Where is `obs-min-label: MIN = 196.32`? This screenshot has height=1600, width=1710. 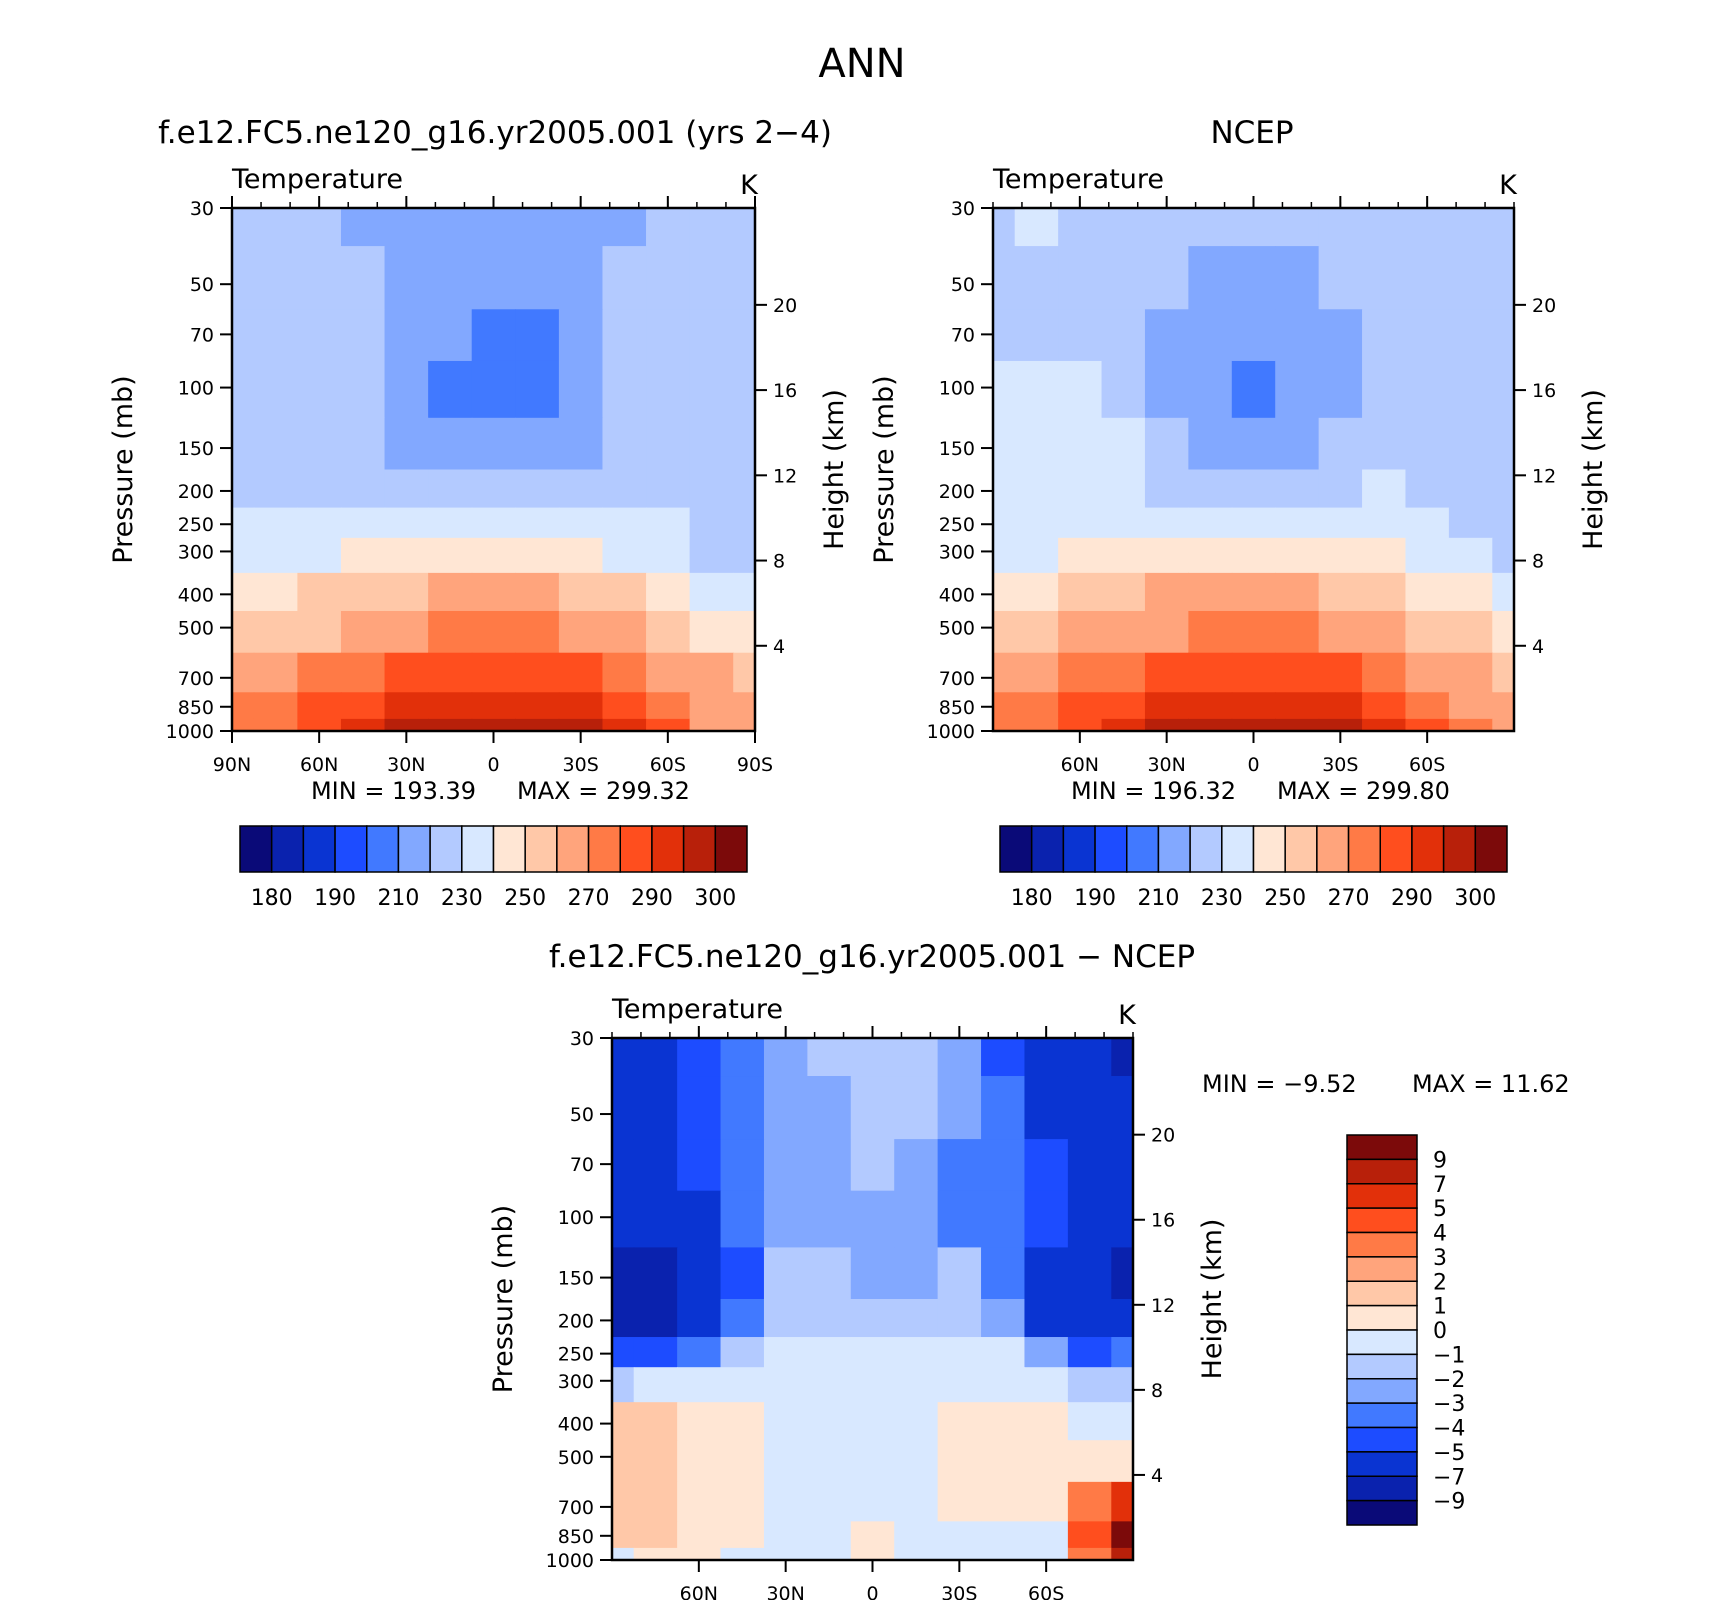
obs-min-label: MIN = 196.32 is located at coordinates (1153, 791).